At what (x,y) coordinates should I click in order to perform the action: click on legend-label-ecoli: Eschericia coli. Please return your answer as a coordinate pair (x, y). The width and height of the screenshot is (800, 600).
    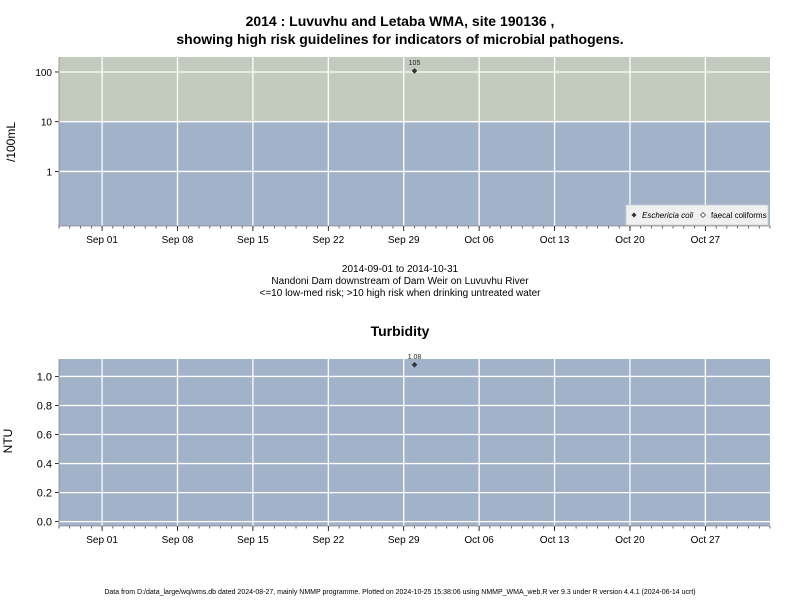
    Looking at the image, I should click on (667, 215).